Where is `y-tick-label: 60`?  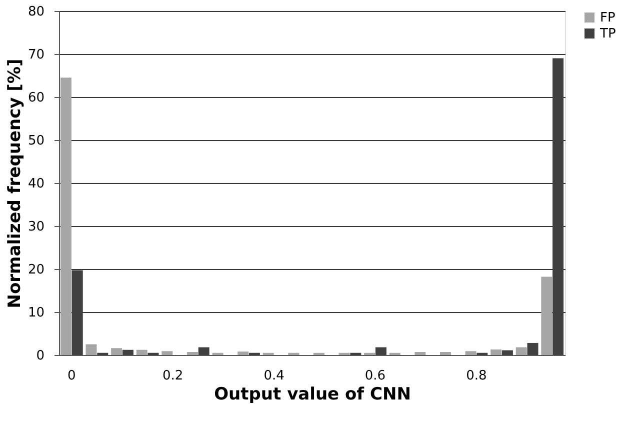
y-tick-label: 60 is located at coordinates (36, 98).